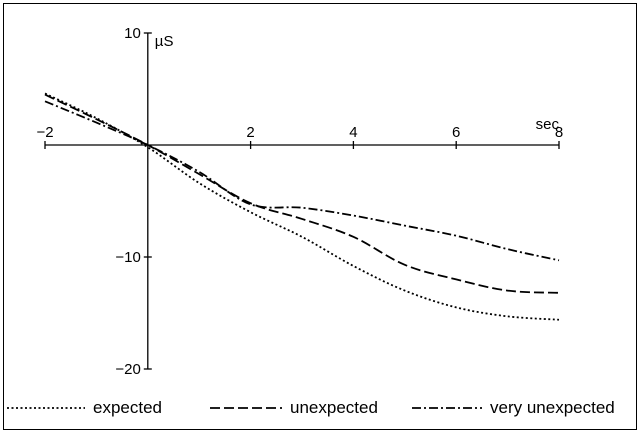 The width and height of the screenshot is (643, 436). What do you see at coordinates (334, 407) in the screenshot?
I see `legend-label: unexpected` at bounding box center [334, 407].